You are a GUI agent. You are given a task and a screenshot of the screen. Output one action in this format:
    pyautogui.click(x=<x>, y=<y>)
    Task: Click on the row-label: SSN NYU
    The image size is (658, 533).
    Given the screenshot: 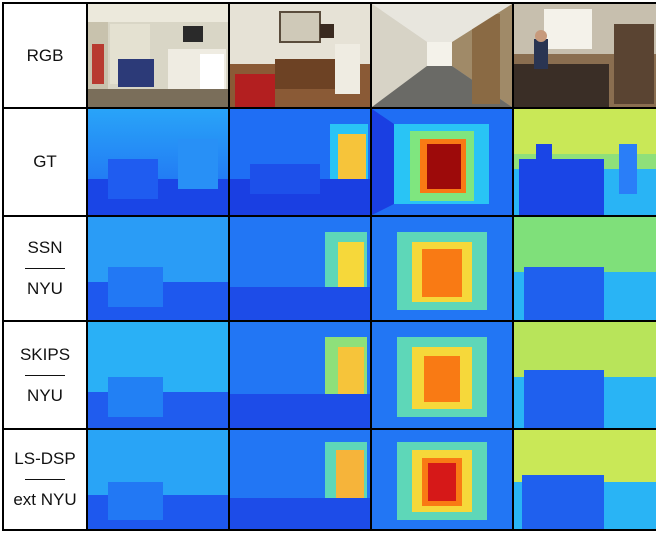 What is the action you would take?
    pyautogui.click(x=45, y=268)
    